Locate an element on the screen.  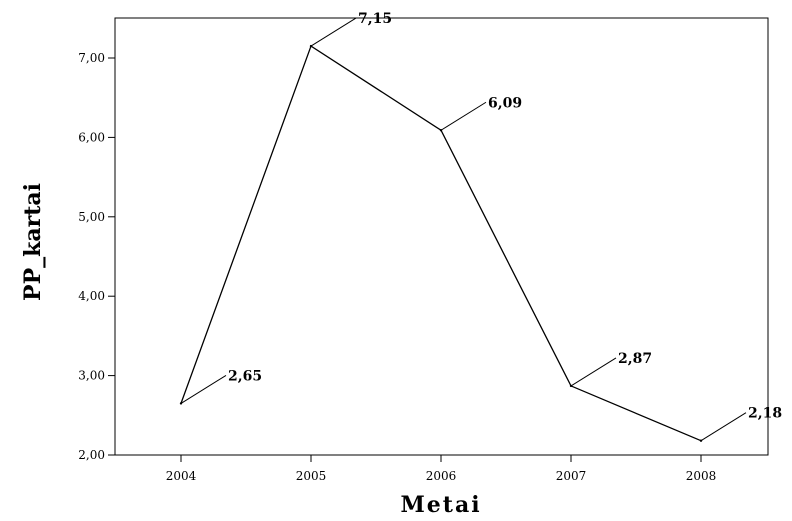
y-axis-title: PP_kartai is located at coordinates (33, 242).